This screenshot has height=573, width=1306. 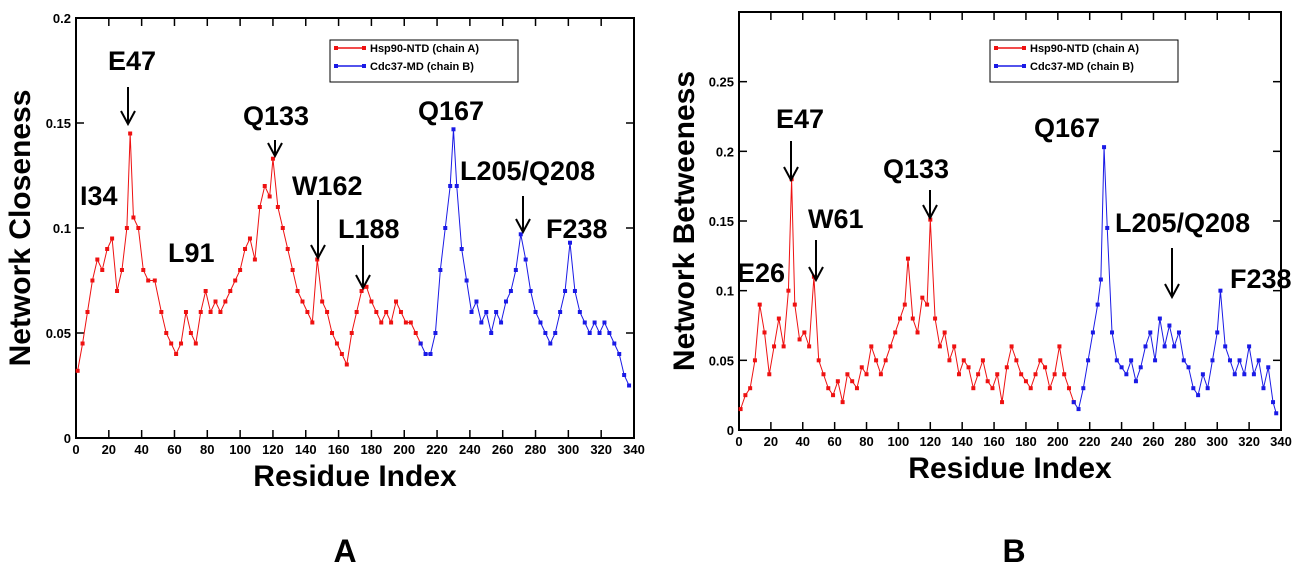 I want to click on y-tick-label: 0.2, so click(x=725, y=151).